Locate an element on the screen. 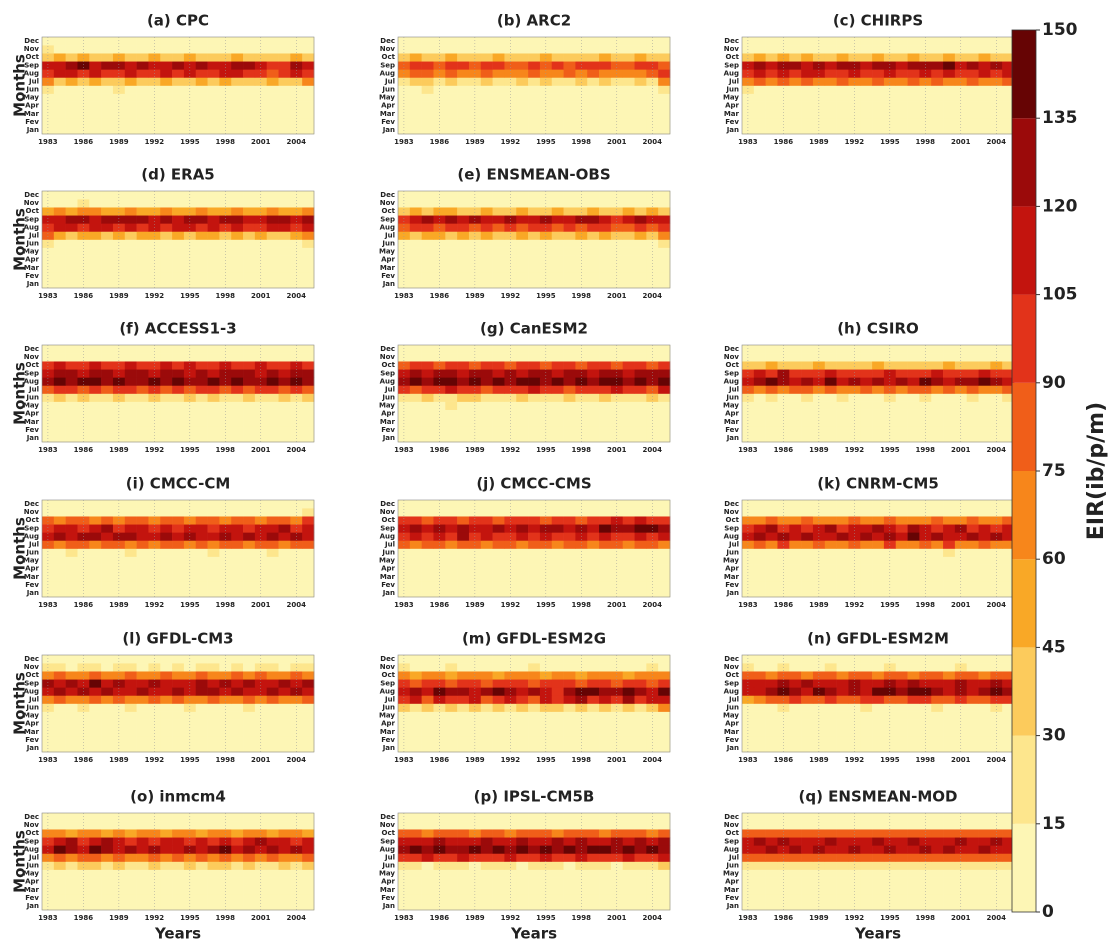 This screenshot has height=945, width=1115. y-tick-label: Sep is located at coordinates (387, 65).